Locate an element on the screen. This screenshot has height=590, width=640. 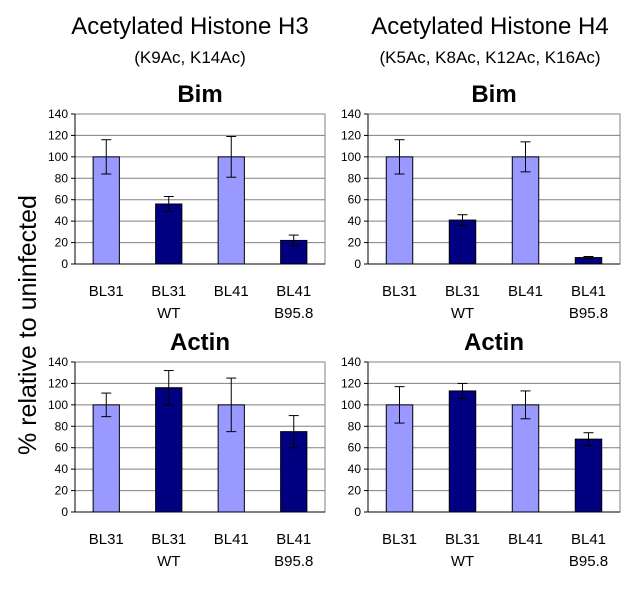
column-title-h4: Acetylated Histone H4 is located at coordinates (489, 26).